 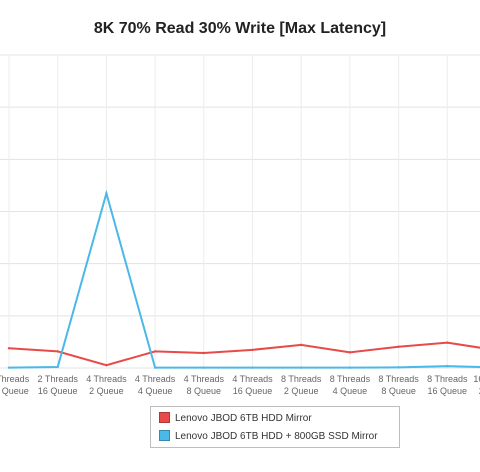 What do you see at coordinates (447, 385) in the screenshot?
I see `x-tick-label: 8 Threads 16 Queue` at bounding box center [447, 385].